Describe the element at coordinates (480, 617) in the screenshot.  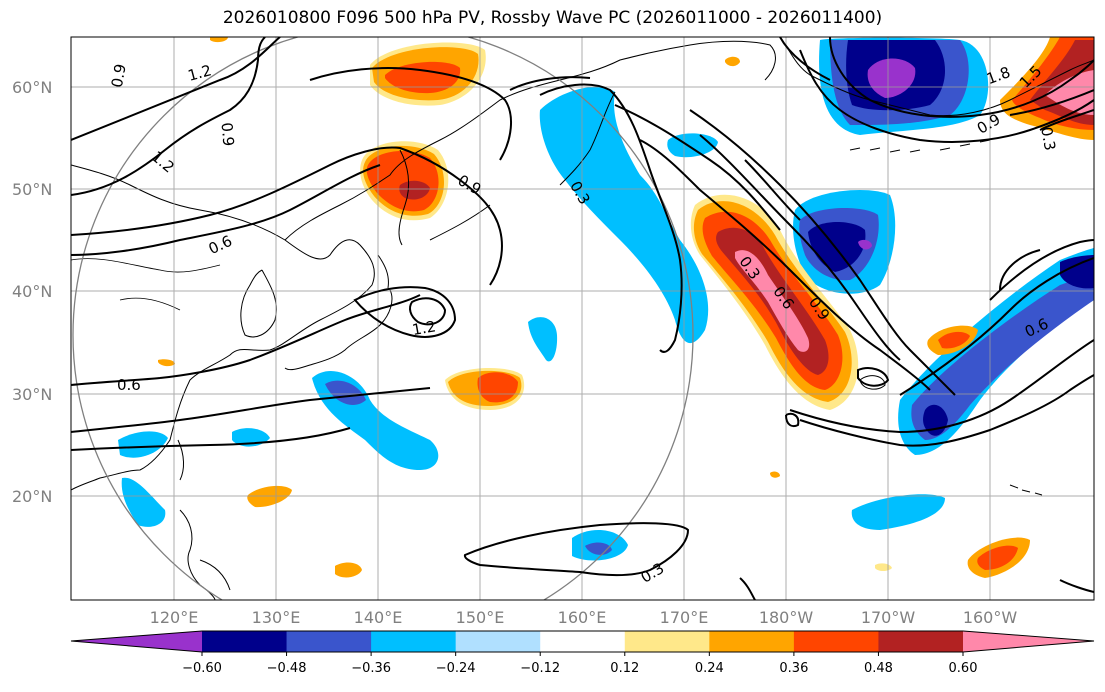
I see `lon-label: 150°E` at that location.